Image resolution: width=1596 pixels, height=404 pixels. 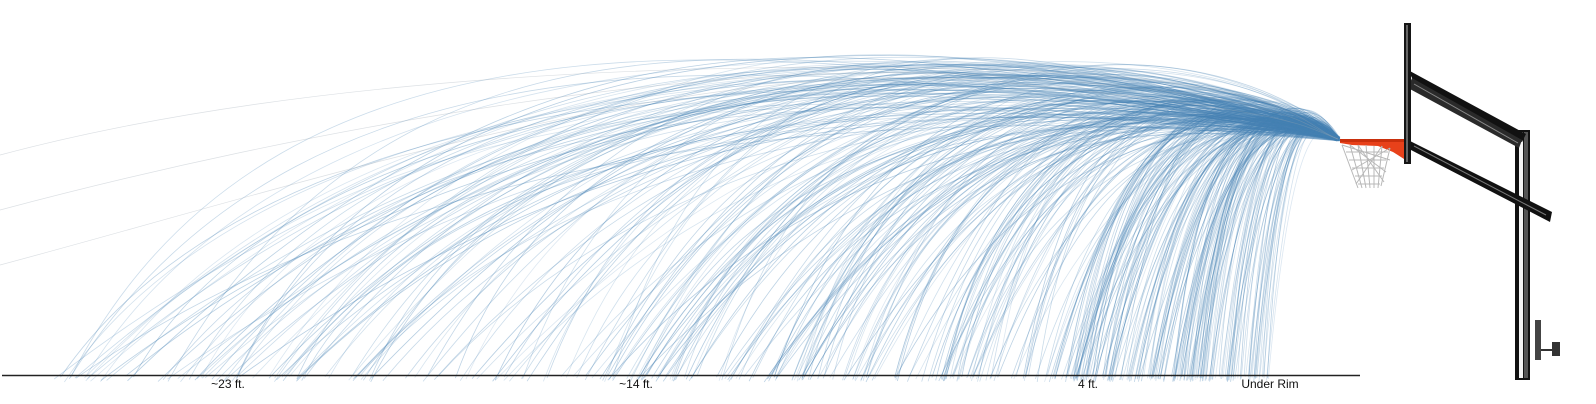 What do you see at coordinates (1088, 384) in the screenshot?
I see `x-tick-label: 4 ft.` at bounding box center [1088, 384].